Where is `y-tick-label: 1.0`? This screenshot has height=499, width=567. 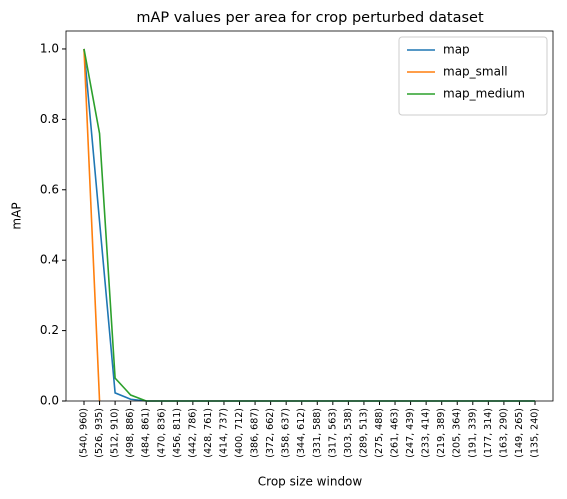
y-tick-label: 1.0 is located at coordinates (49, 48).